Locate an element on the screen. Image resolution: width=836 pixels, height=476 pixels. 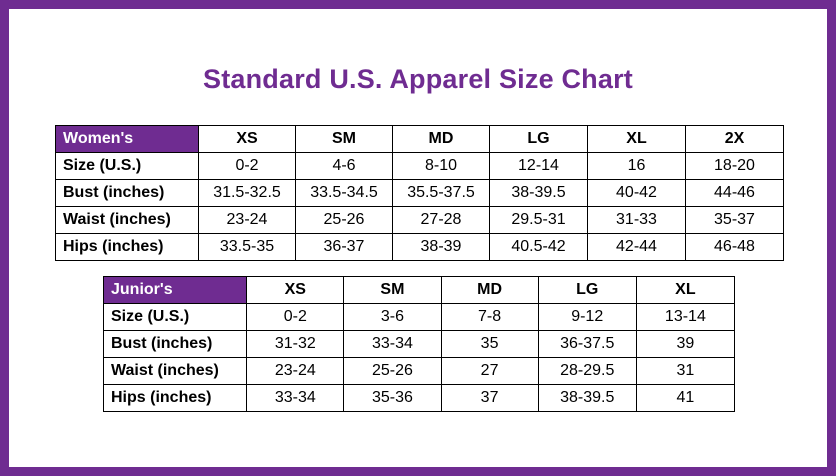
size-header: 2X is located at coordinates (734, 139).